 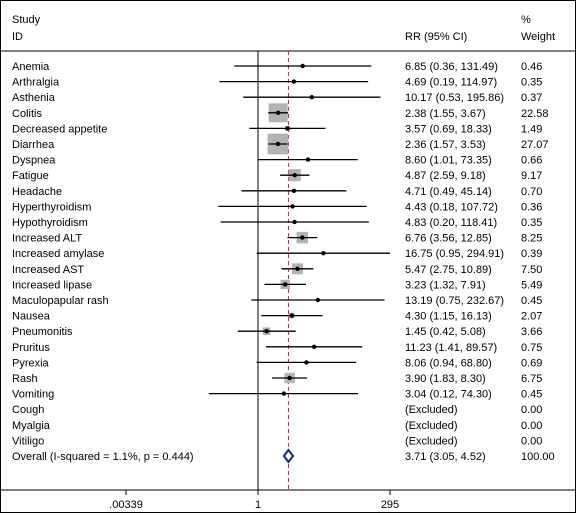 What do you see at coordinates (33, 395) in the screenshot?
I see `study-label: Vomiting` at bounding box center [33, 395].